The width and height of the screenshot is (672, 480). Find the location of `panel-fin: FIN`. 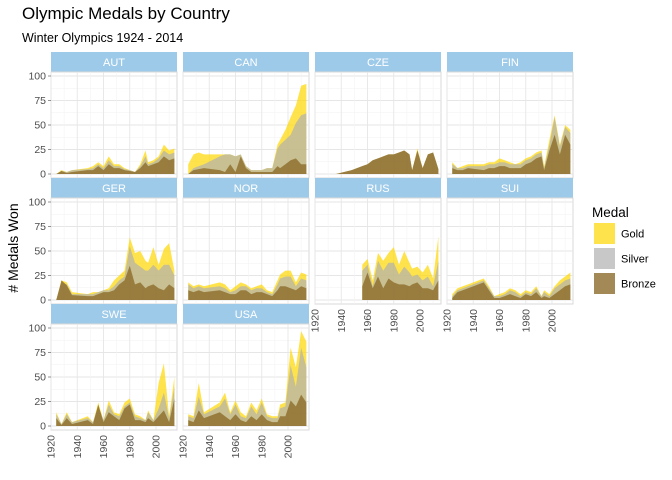

panel-fin: FIN is located at coordinates (510, 115).